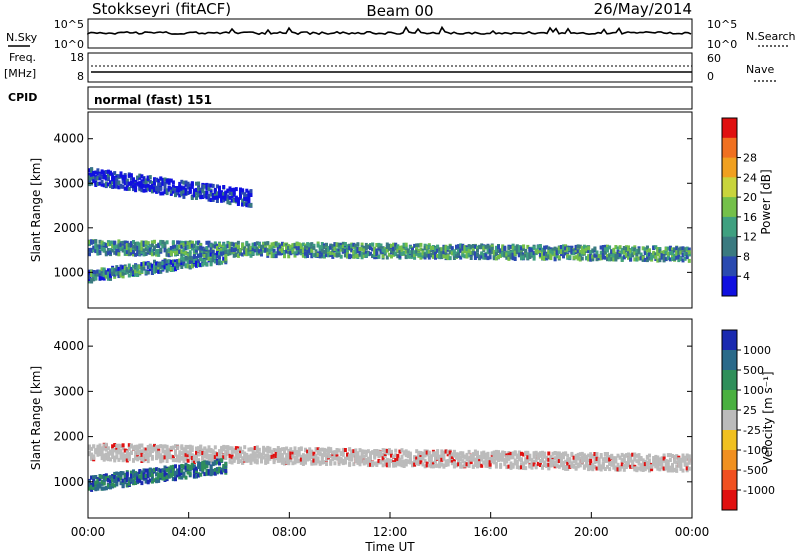  I want to click on ytick-label: 3000, so click(68, 391).